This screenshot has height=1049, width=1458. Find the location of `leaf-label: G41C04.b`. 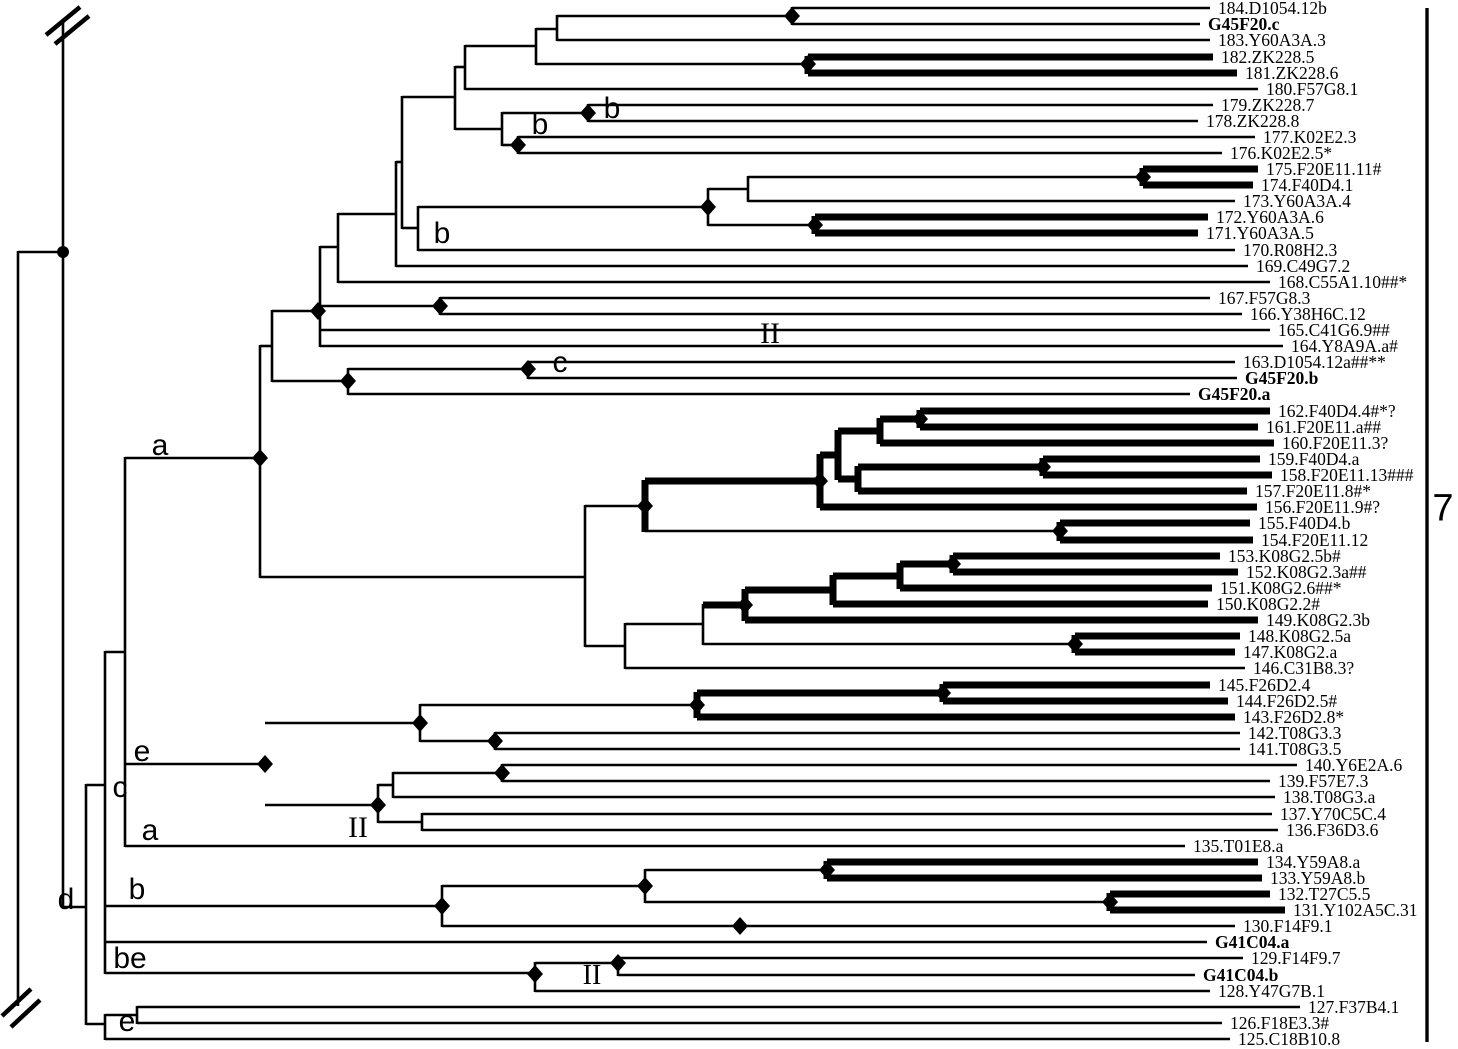

leaf-label: G41C04.b is located at coordinates (1241, 975).